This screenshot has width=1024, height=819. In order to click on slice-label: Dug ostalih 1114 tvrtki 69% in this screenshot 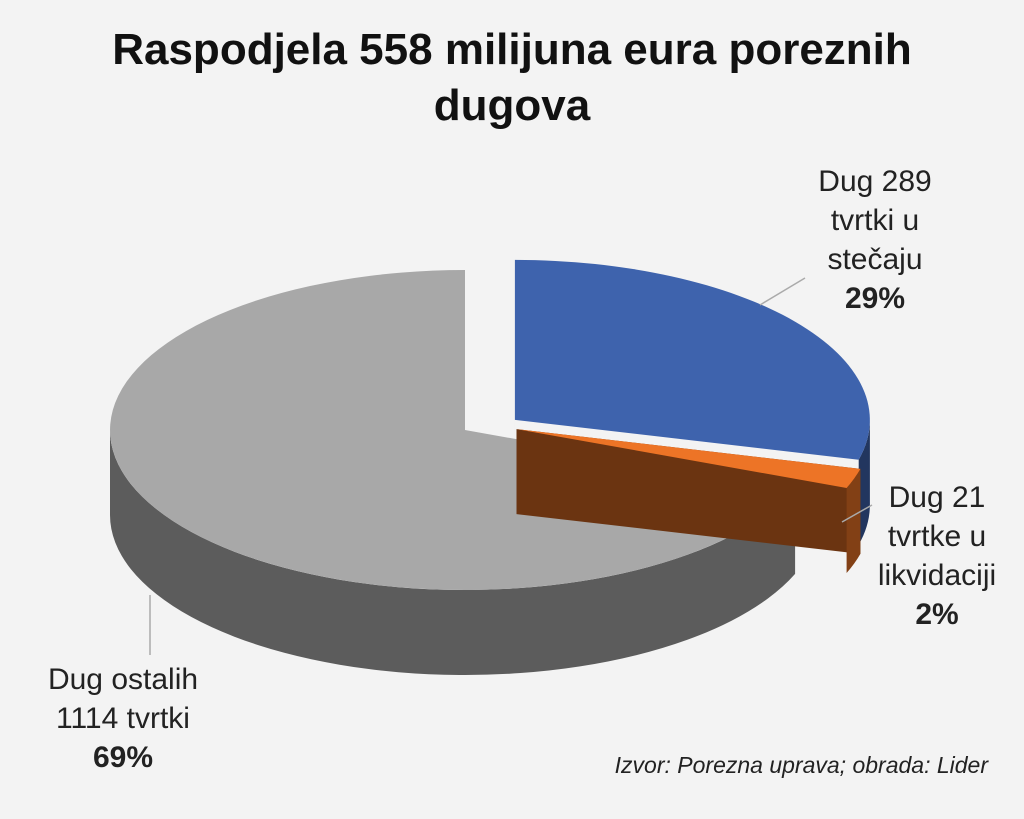, I will do `click(123, 718)`.